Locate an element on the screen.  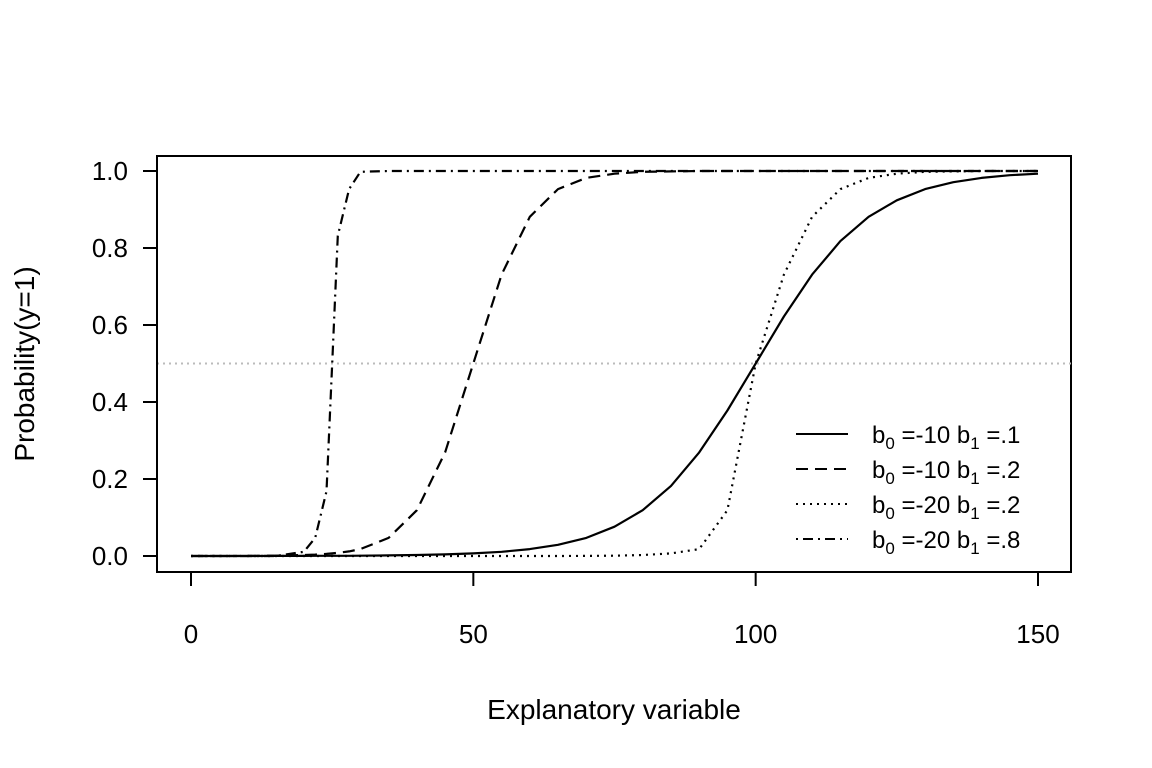
y-tick-label: 0.8 is located at coordinates (110, 248).